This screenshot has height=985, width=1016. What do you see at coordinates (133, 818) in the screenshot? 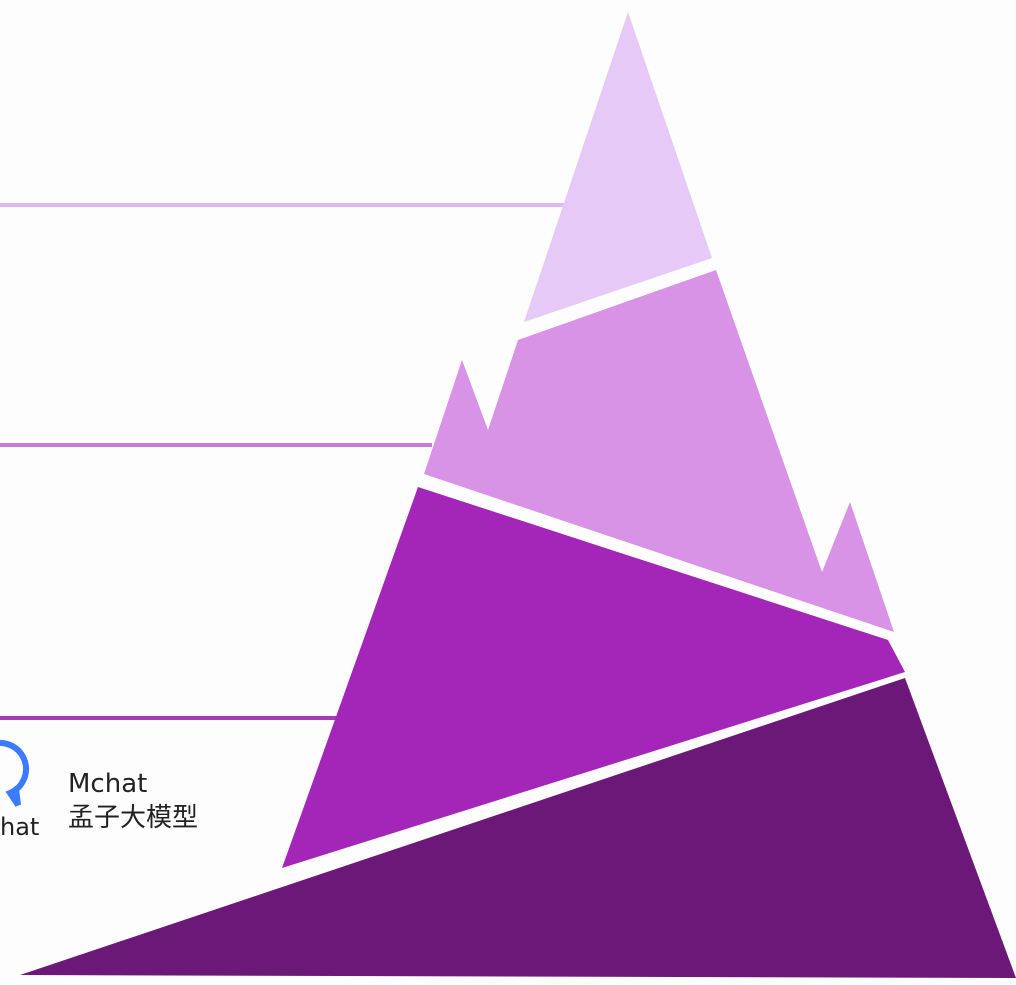
I see `product-subtitle: 孟子大模型` at bounding box center [133, 818].